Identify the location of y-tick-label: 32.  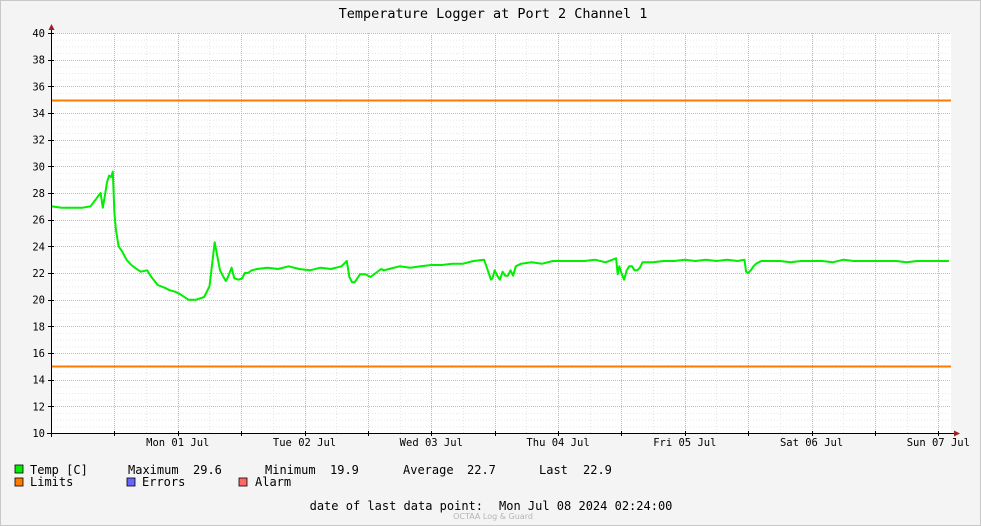
(38, 141).